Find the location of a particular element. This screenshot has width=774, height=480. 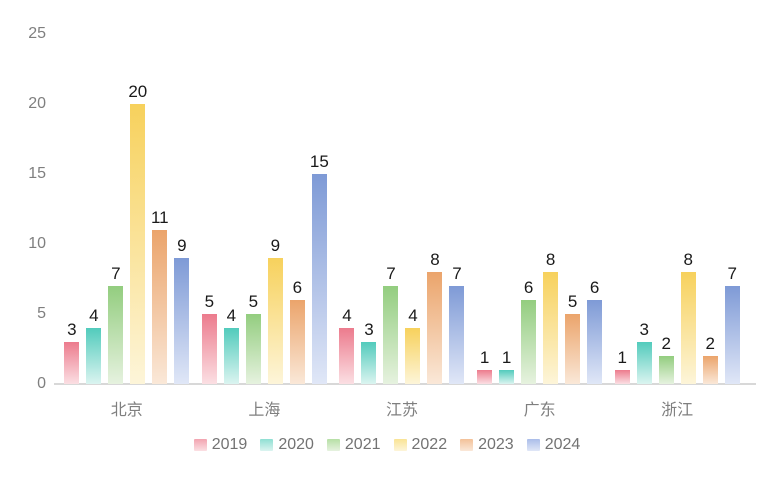

x-category-label: 上海 is located at coordinates (264, 410).